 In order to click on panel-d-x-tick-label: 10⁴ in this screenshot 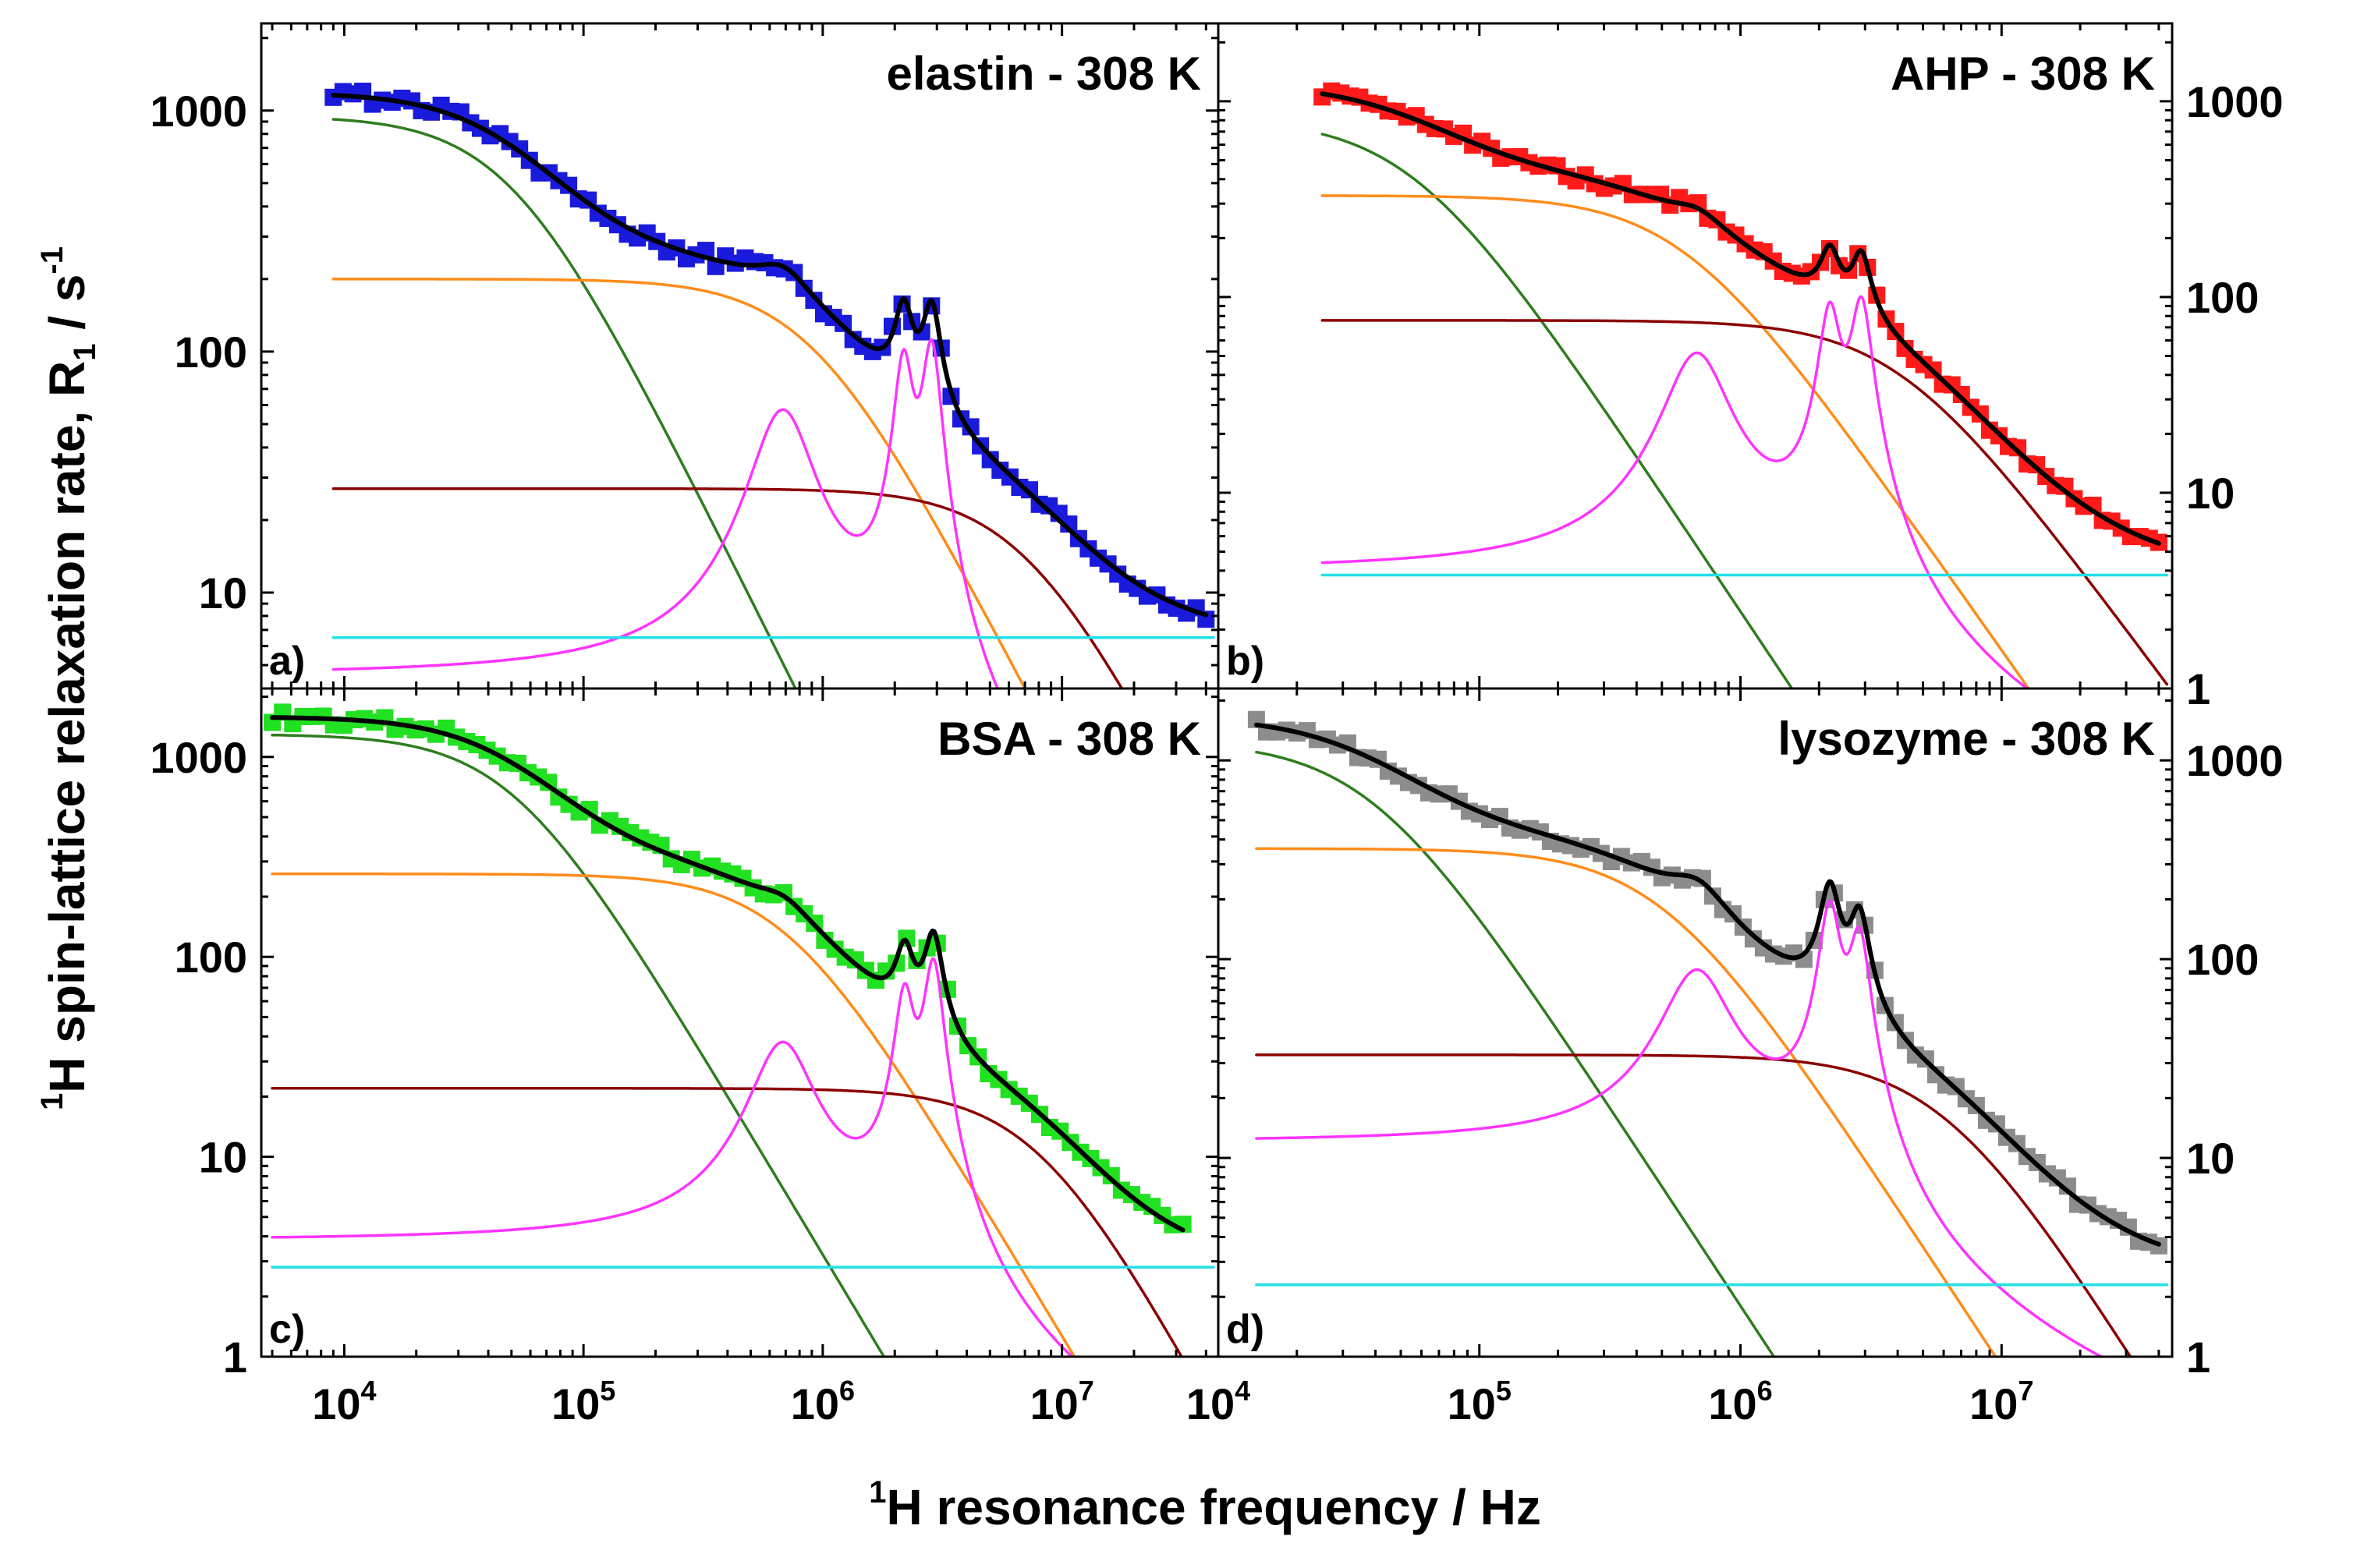, I will do `click(1218, 1401)`.